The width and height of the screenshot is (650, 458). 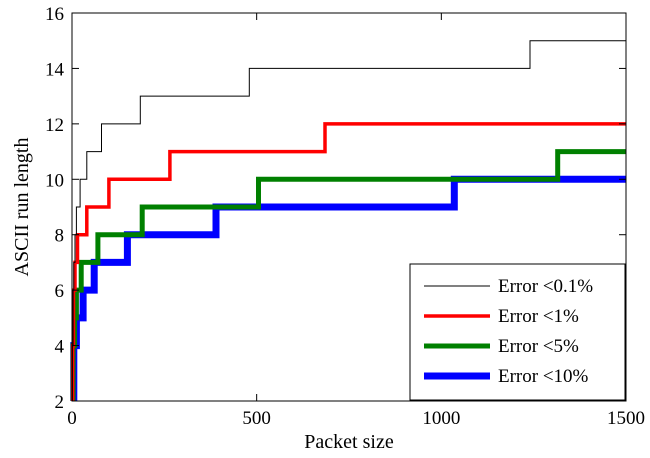 I want to click on legend-label-3: Error <10%, so click(x=543, y=376).